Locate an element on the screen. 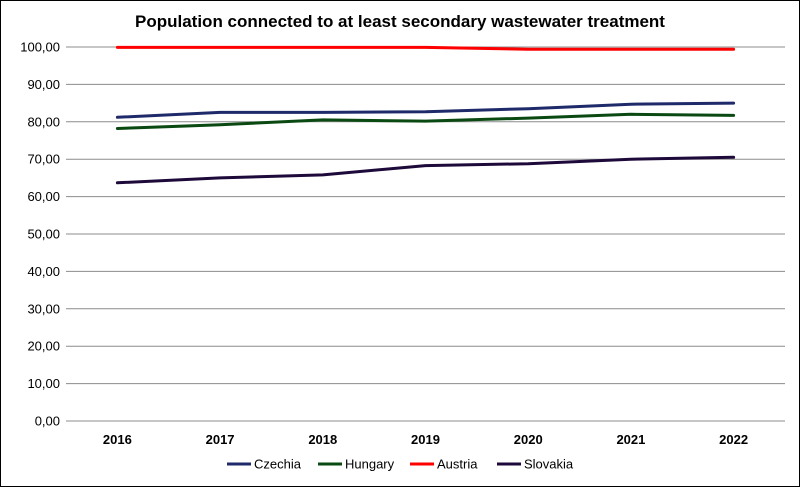 This screenshot has height=487, width=800. y-tick-label: 20,00 is located at coordinates (43, 346).